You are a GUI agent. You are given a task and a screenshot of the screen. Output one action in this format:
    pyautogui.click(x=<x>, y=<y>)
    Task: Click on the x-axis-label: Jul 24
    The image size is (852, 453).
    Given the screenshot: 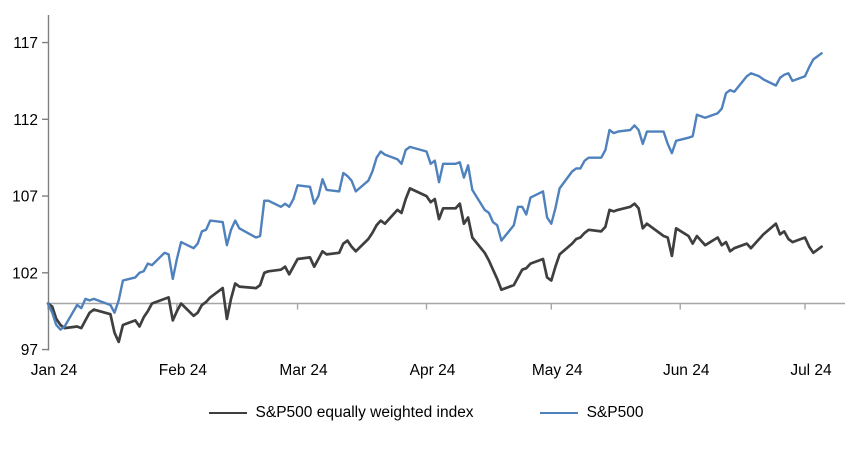 What is the action you would take?
    pyautogui.click(x=811, y=370)
    